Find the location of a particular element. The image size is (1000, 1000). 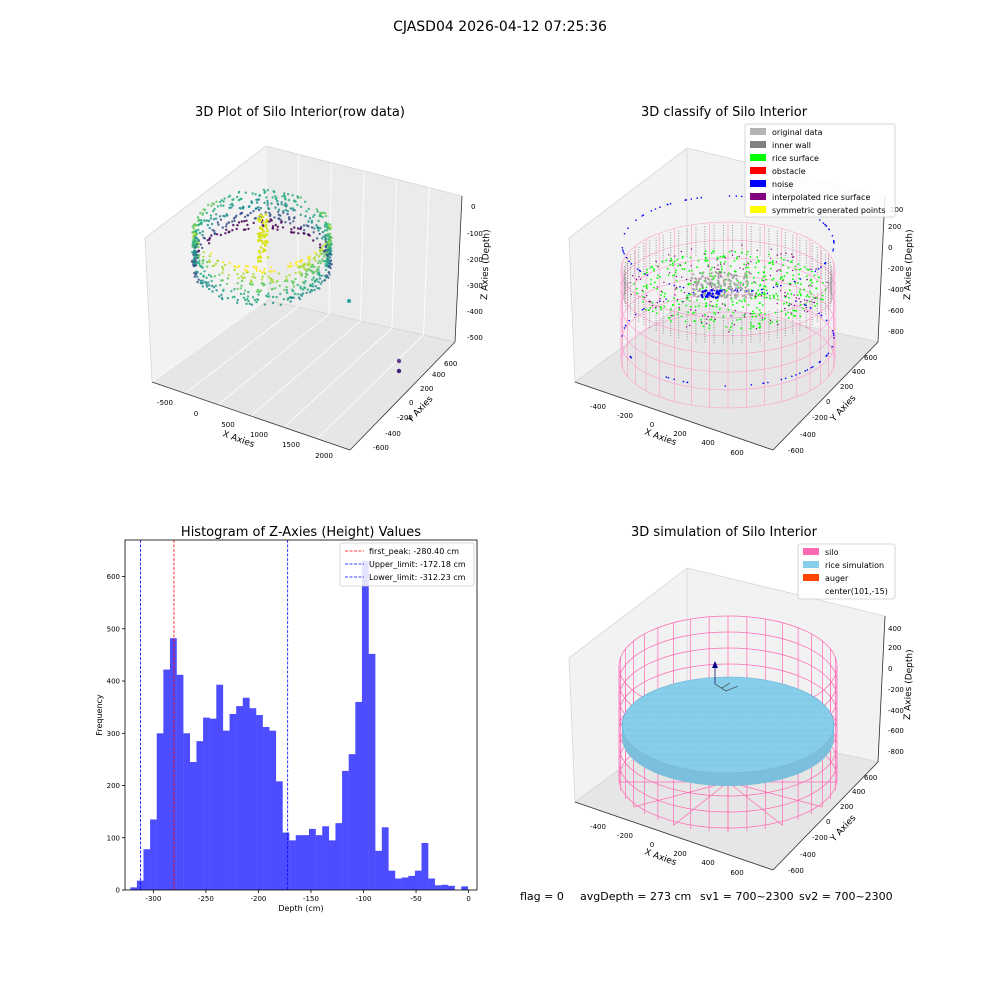

p4-legend-swatch is located at coordinates (811, 590).